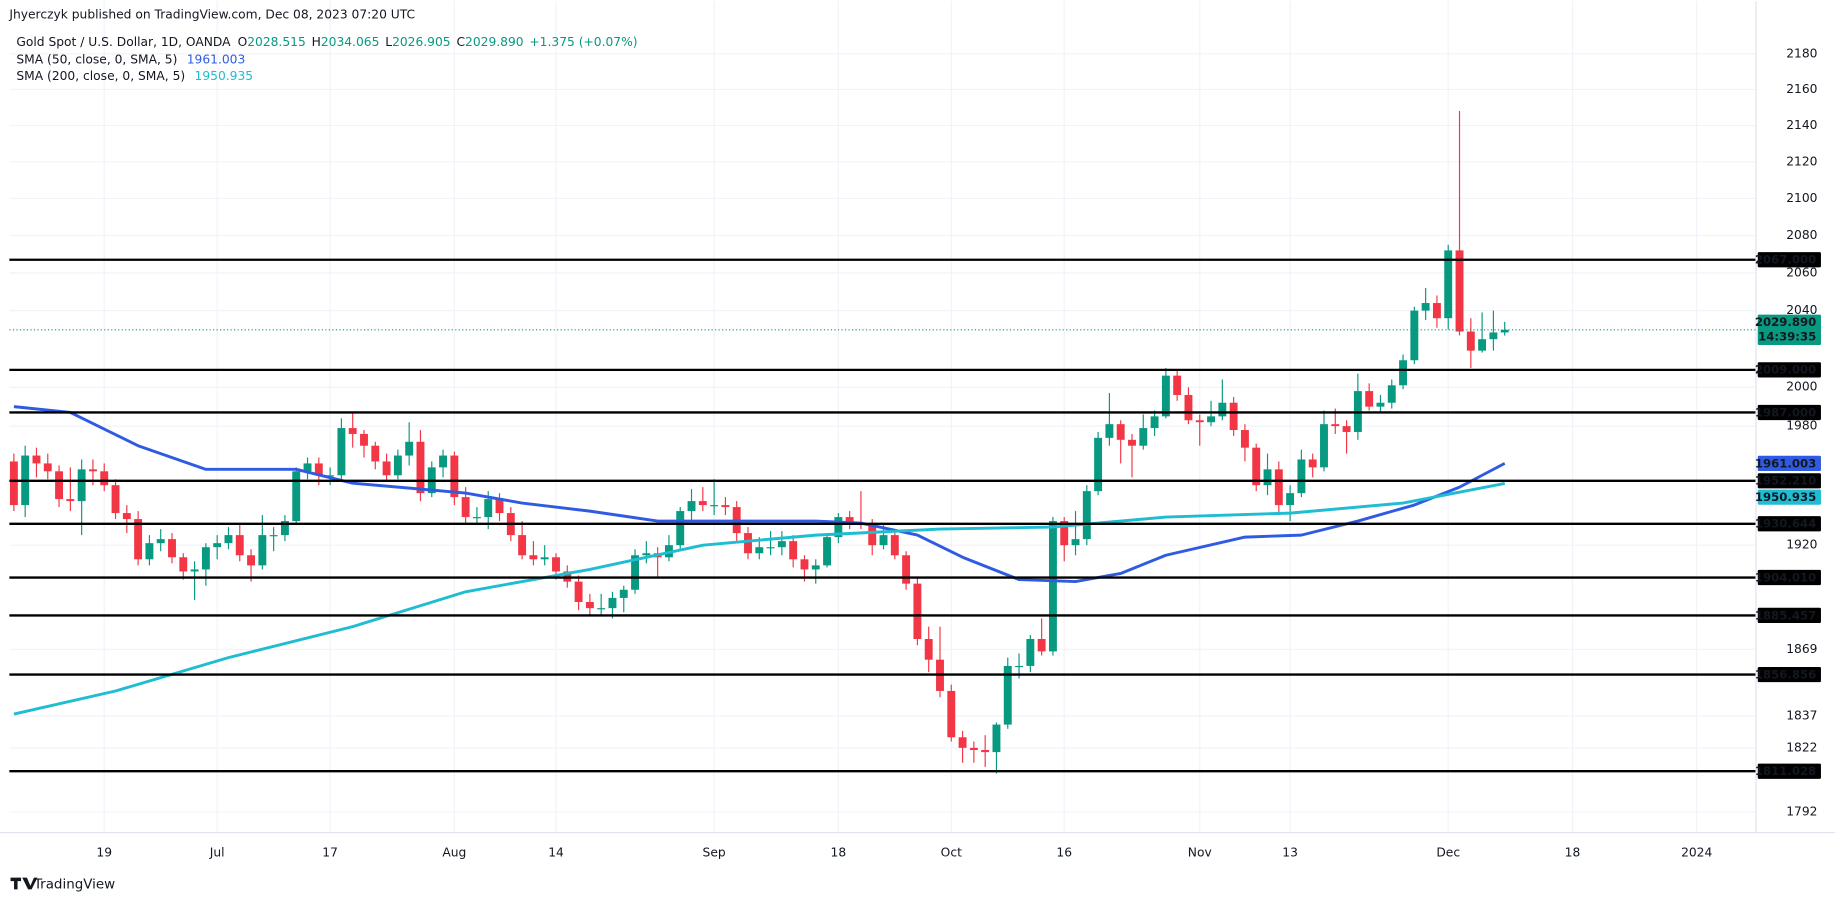  What do you see at coordinates (1200, 853) in the screenshot?
I see `x-tick-label: Nov` at bounding box center [1200, 853].